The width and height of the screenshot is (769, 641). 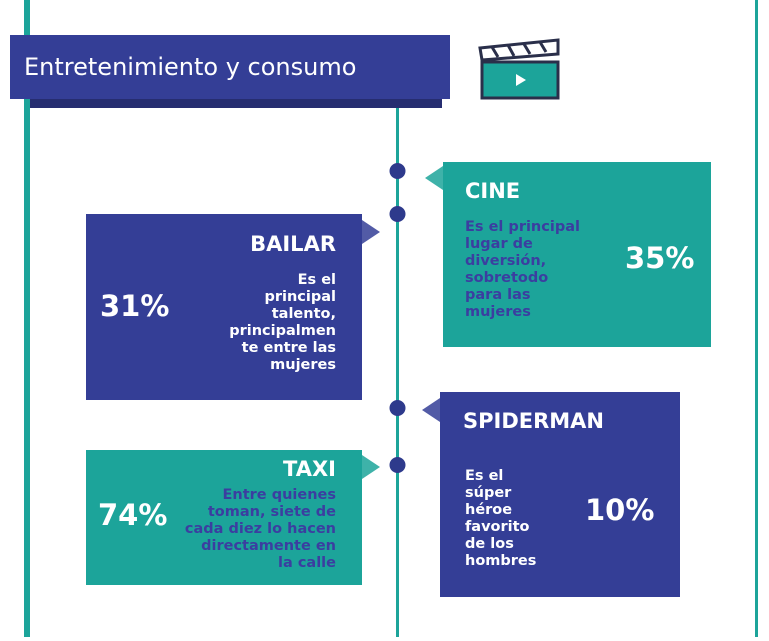 I want to click on card-description: Es el principal, so click(x=522, y=227).